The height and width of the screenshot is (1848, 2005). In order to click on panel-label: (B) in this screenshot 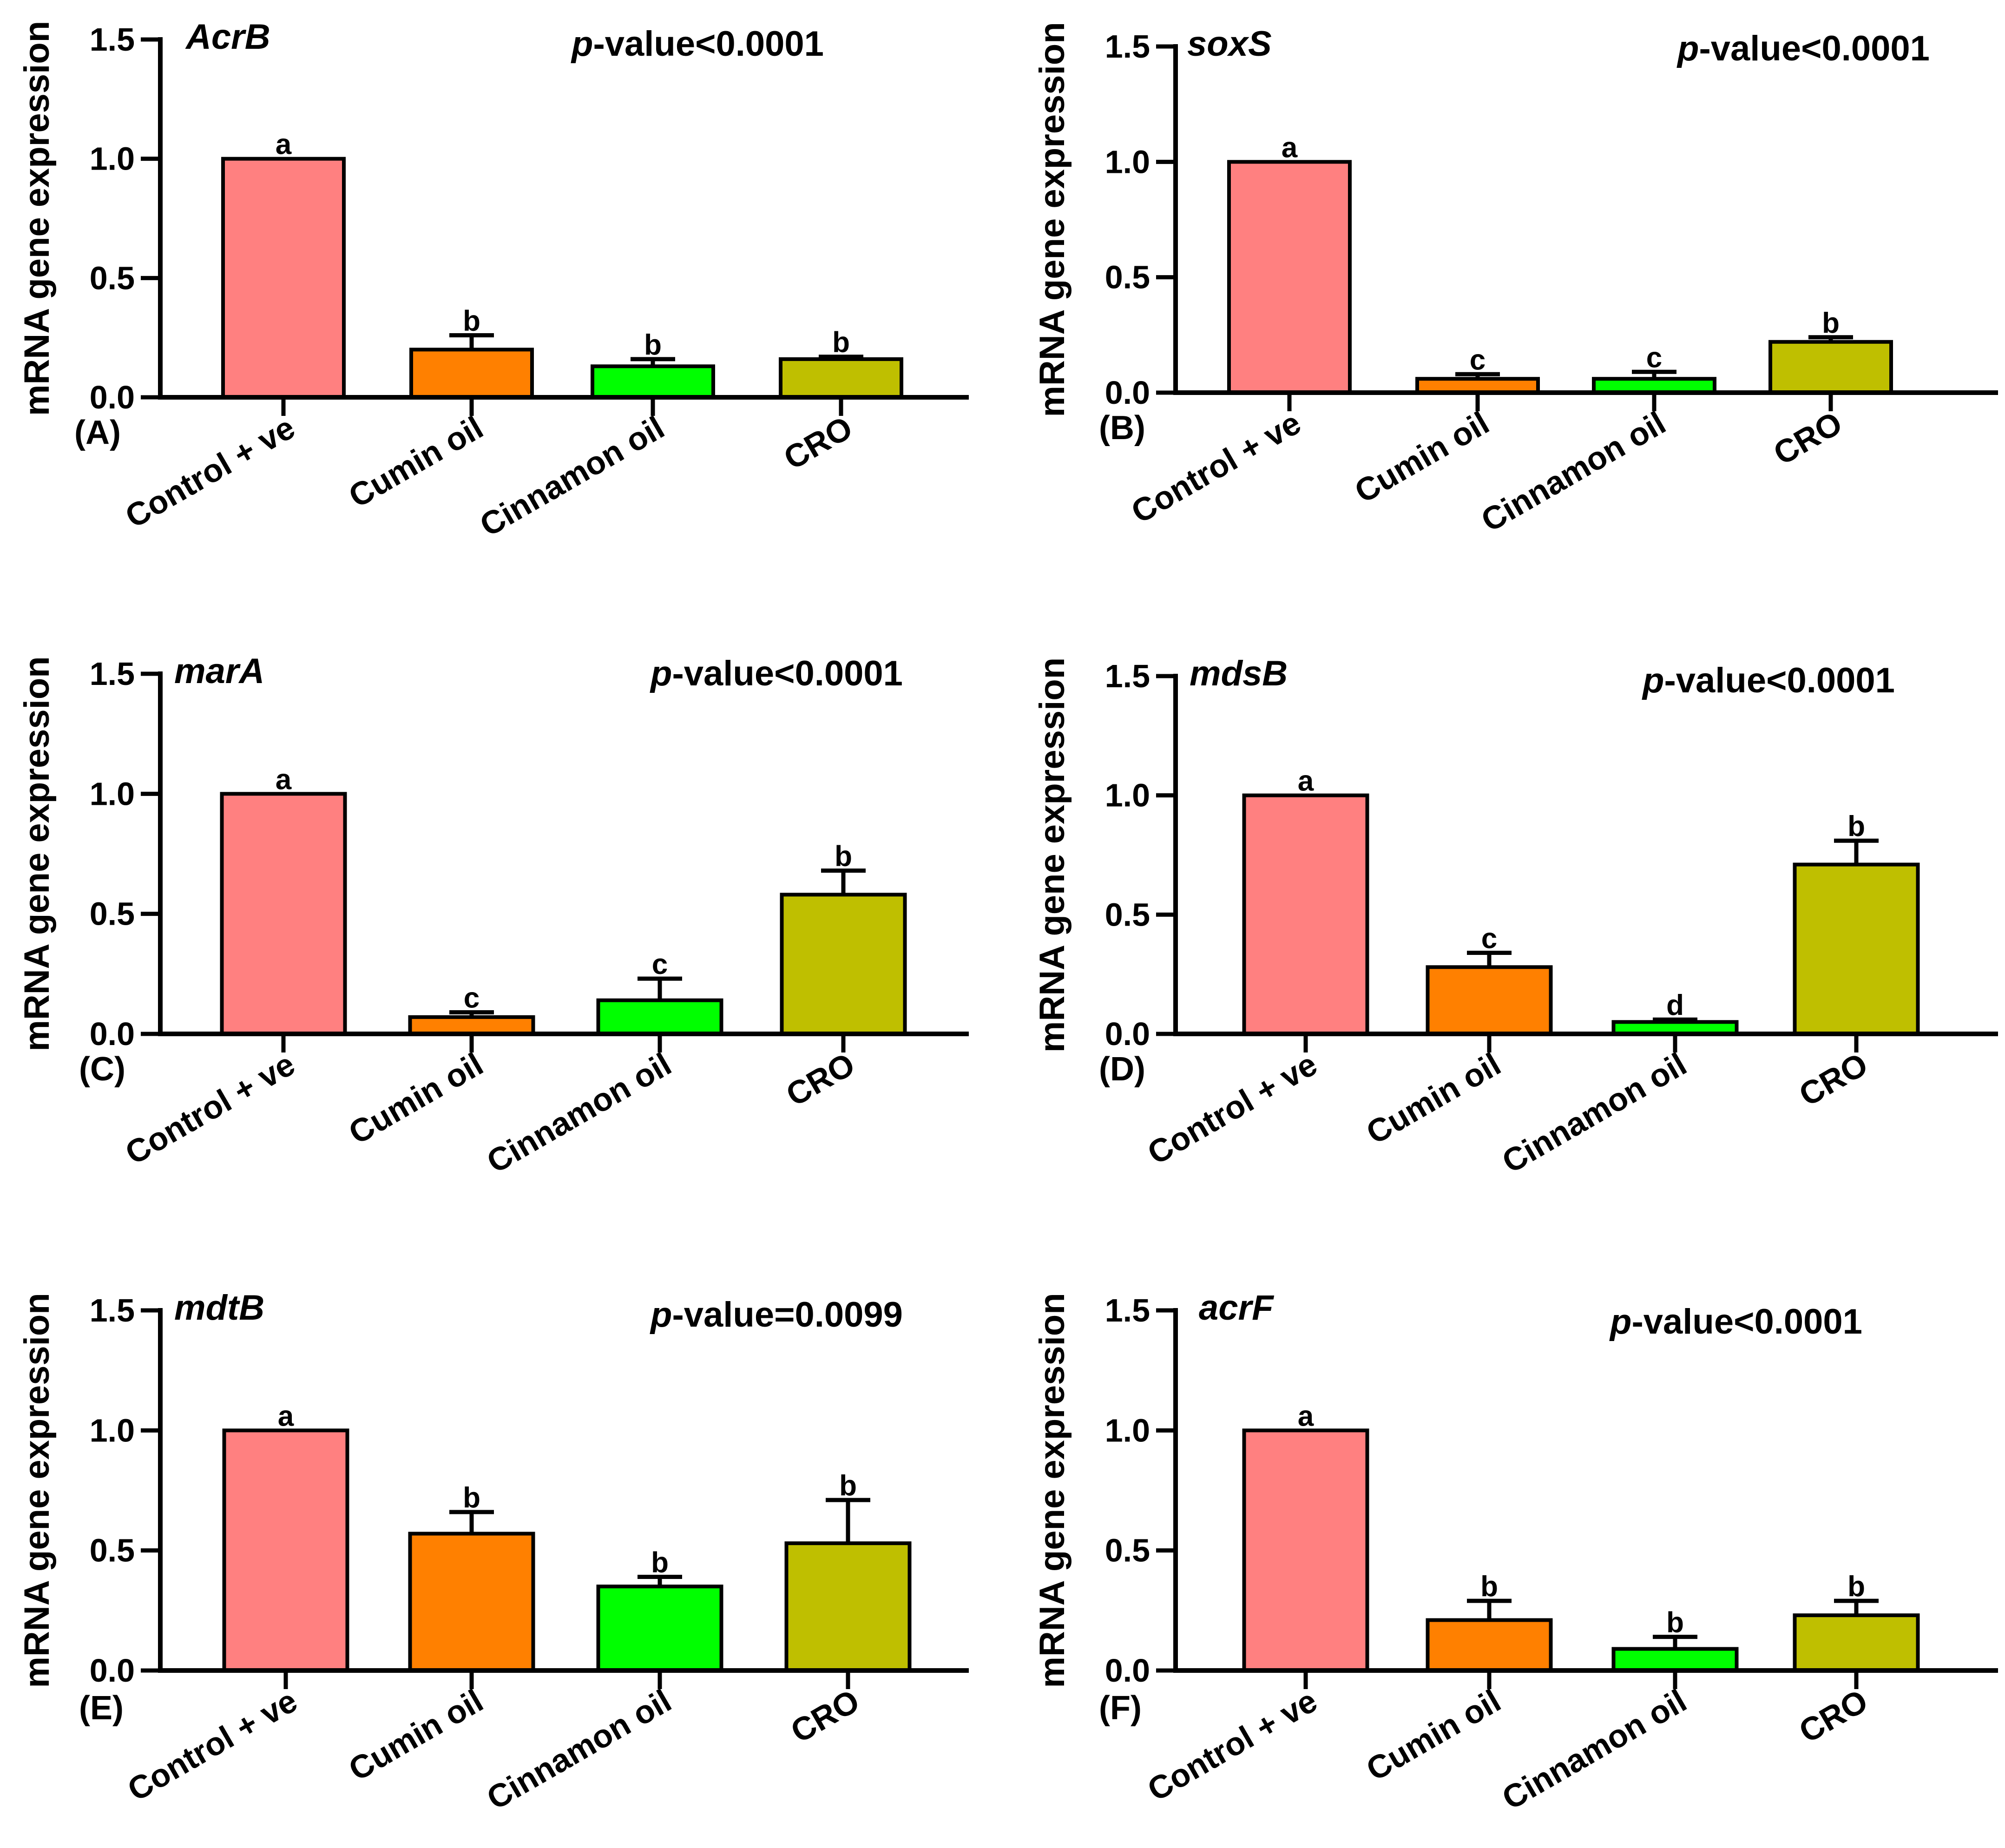, I will do `click(1122, 428)`.